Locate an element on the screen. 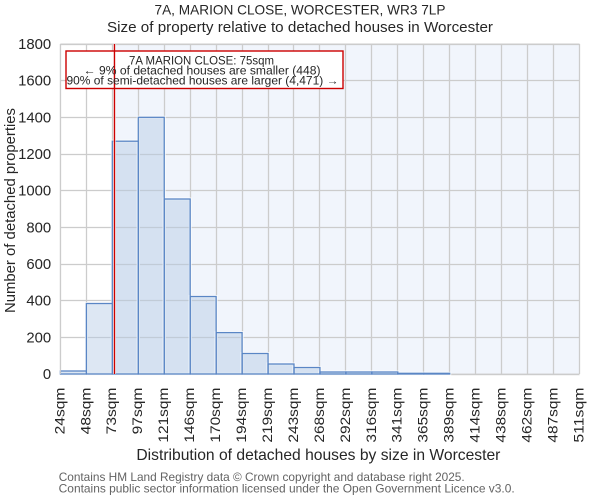 This screenshot has height=500, width=600. svg-text: 48sqm is located at coordinates (86, 411).